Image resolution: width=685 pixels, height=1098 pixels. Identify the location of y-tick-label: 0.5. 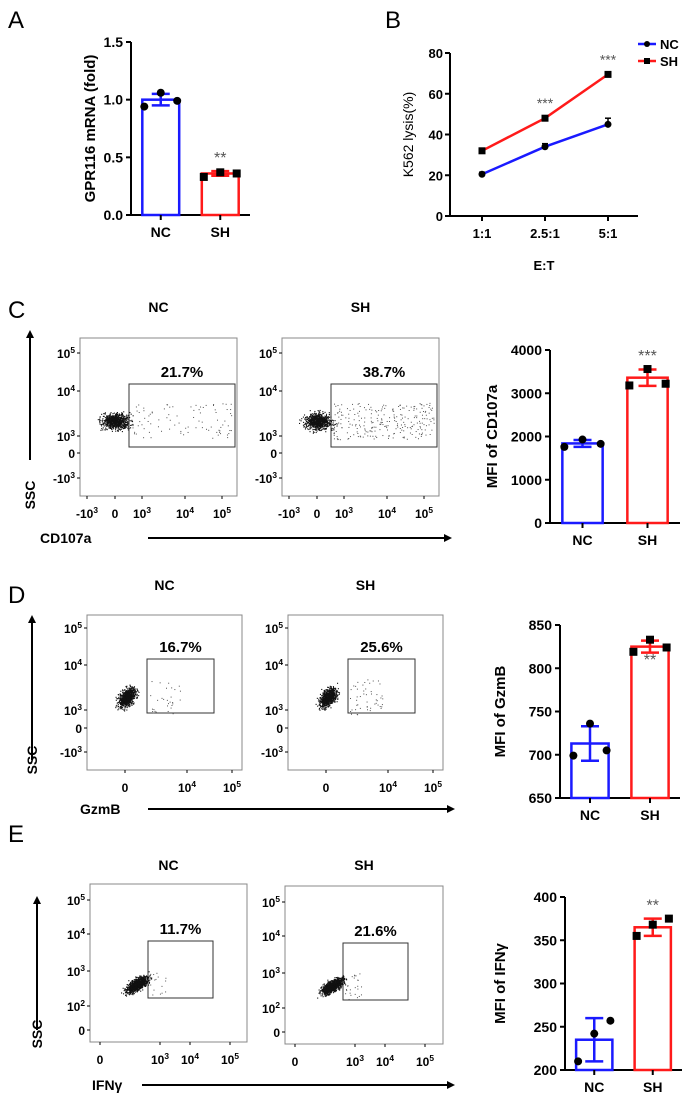
(114, 157).